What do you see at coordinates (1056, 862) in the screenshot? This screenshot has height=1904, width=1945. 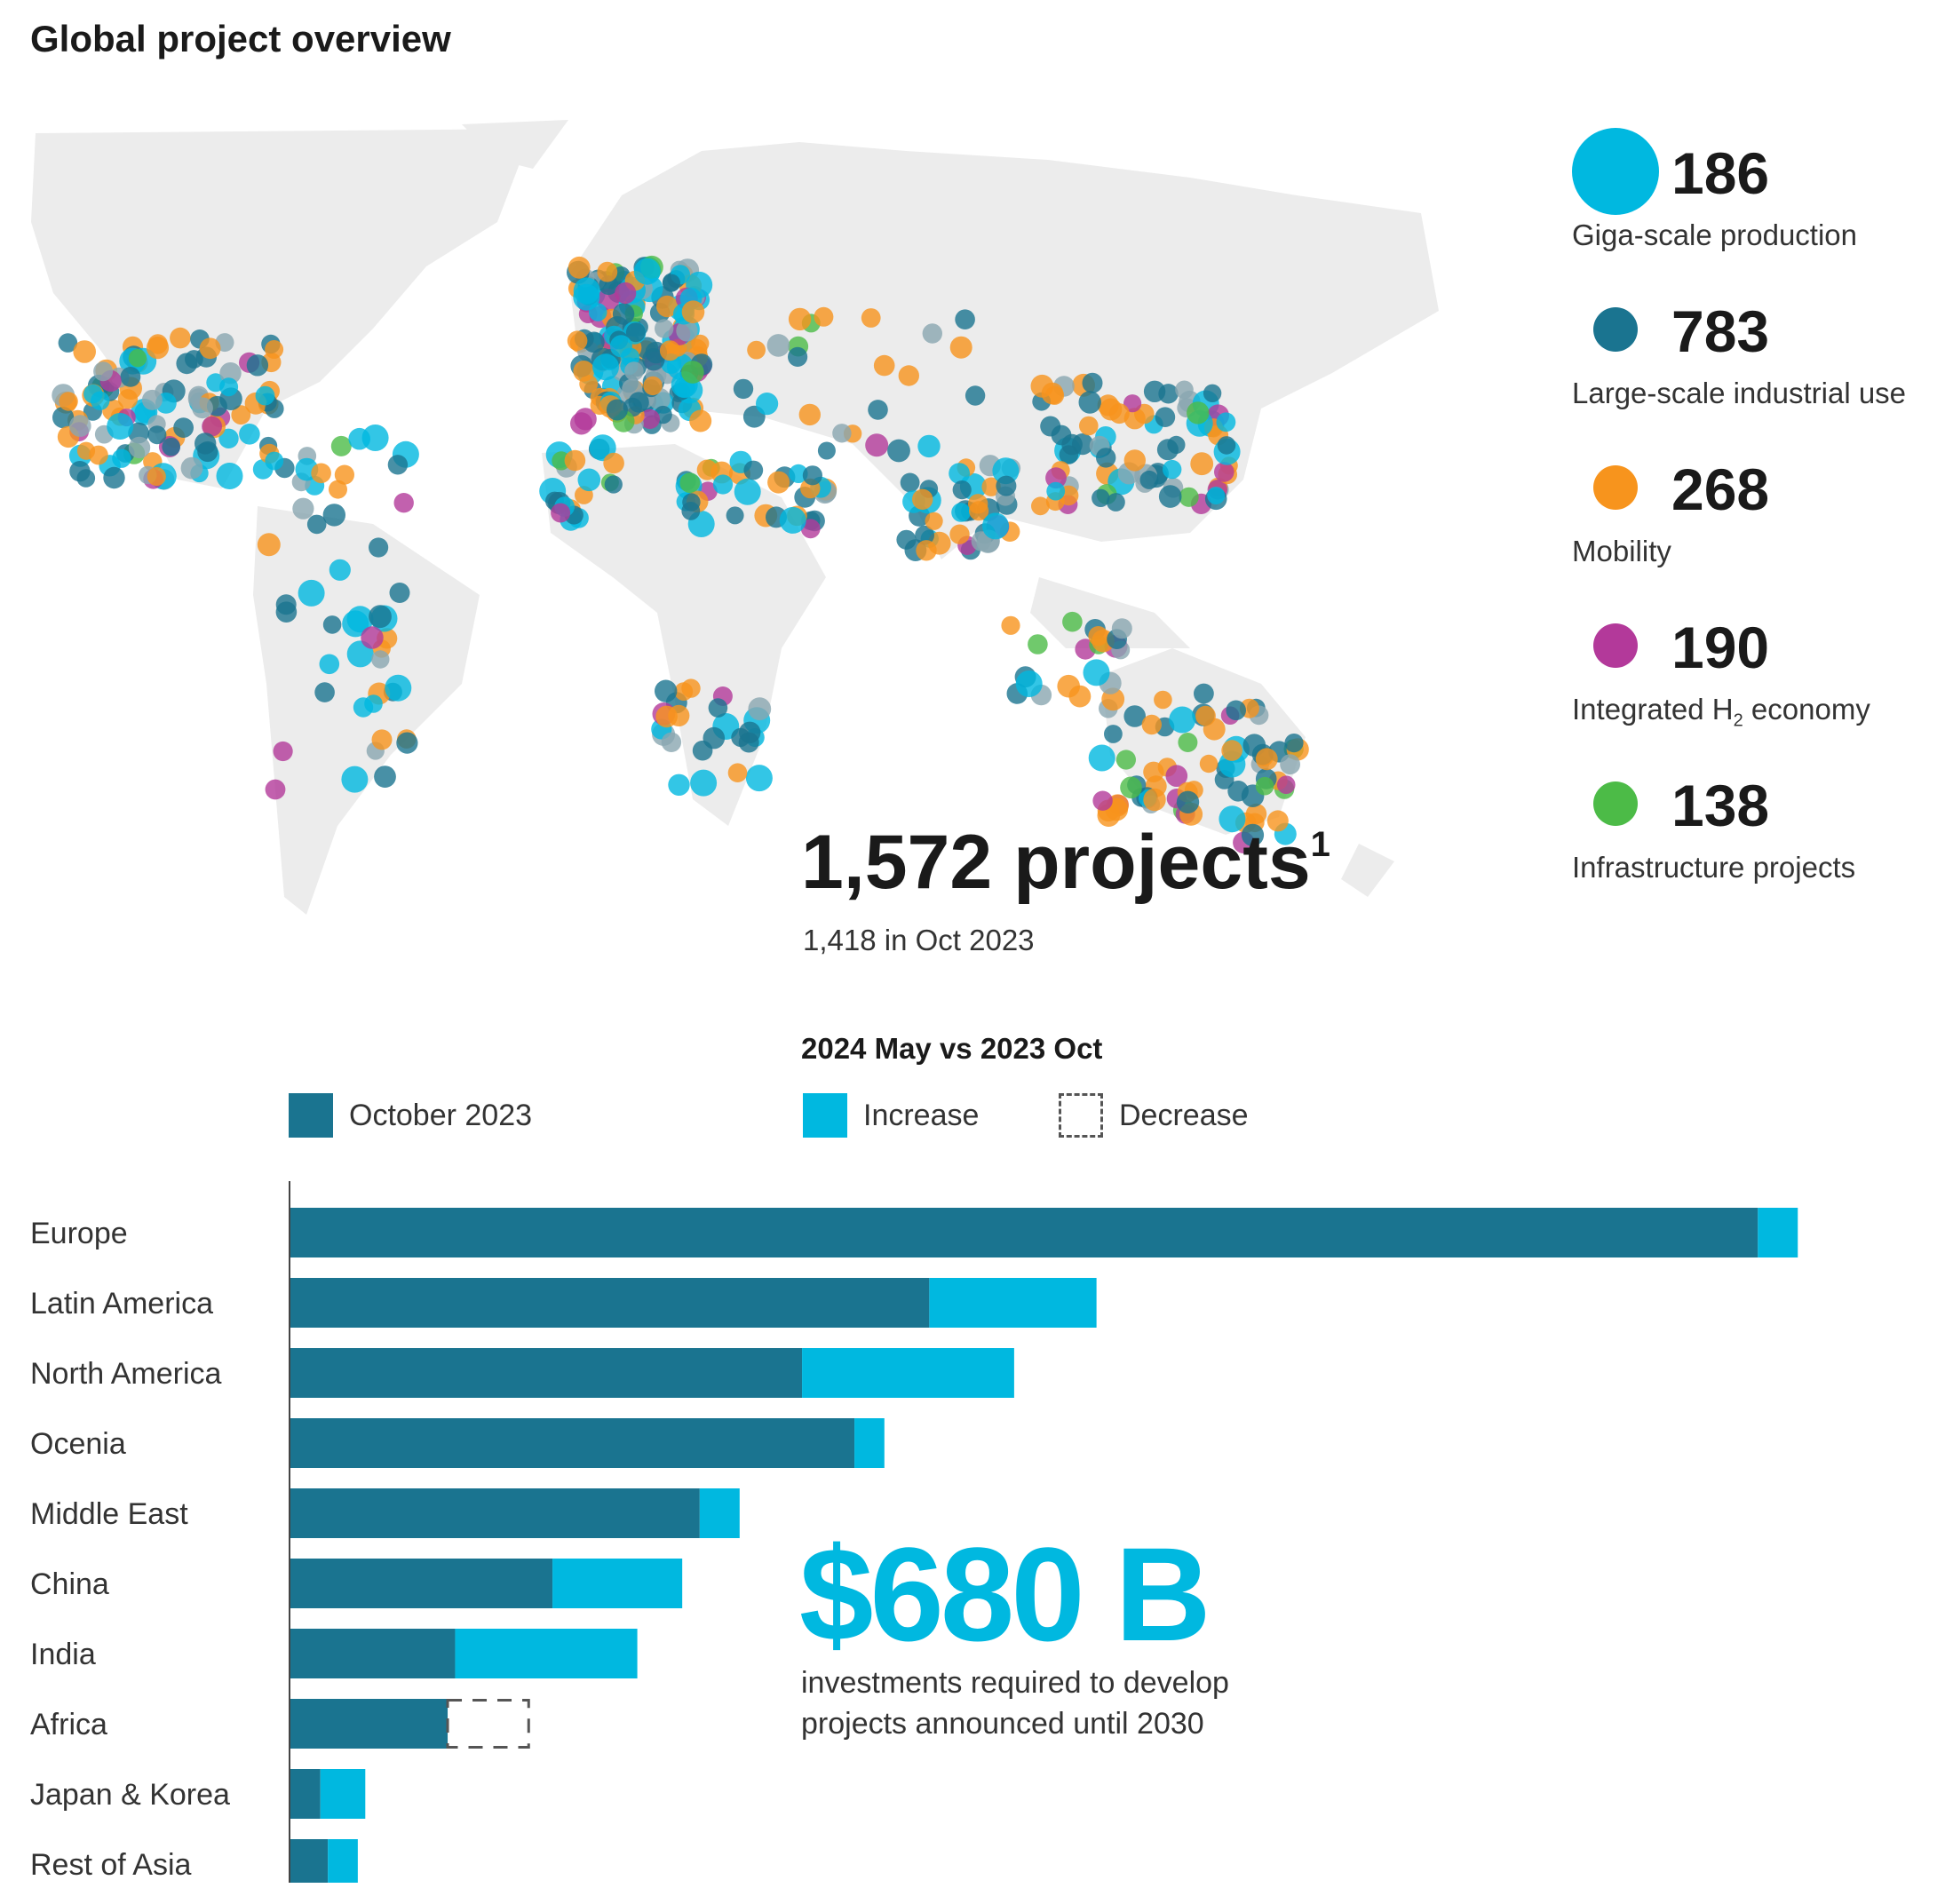 I see `total-projects-value: 1,572 projects` at bounding box center [1056, 862].